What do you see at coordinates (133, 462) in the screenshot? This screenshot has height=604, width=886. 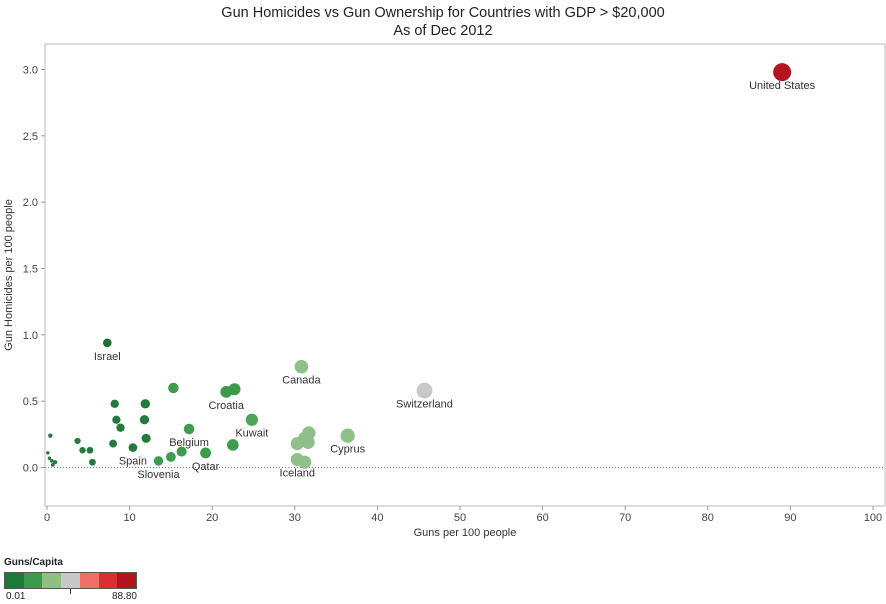 I see `point-label: Spain` at bounding box center [133, 462].